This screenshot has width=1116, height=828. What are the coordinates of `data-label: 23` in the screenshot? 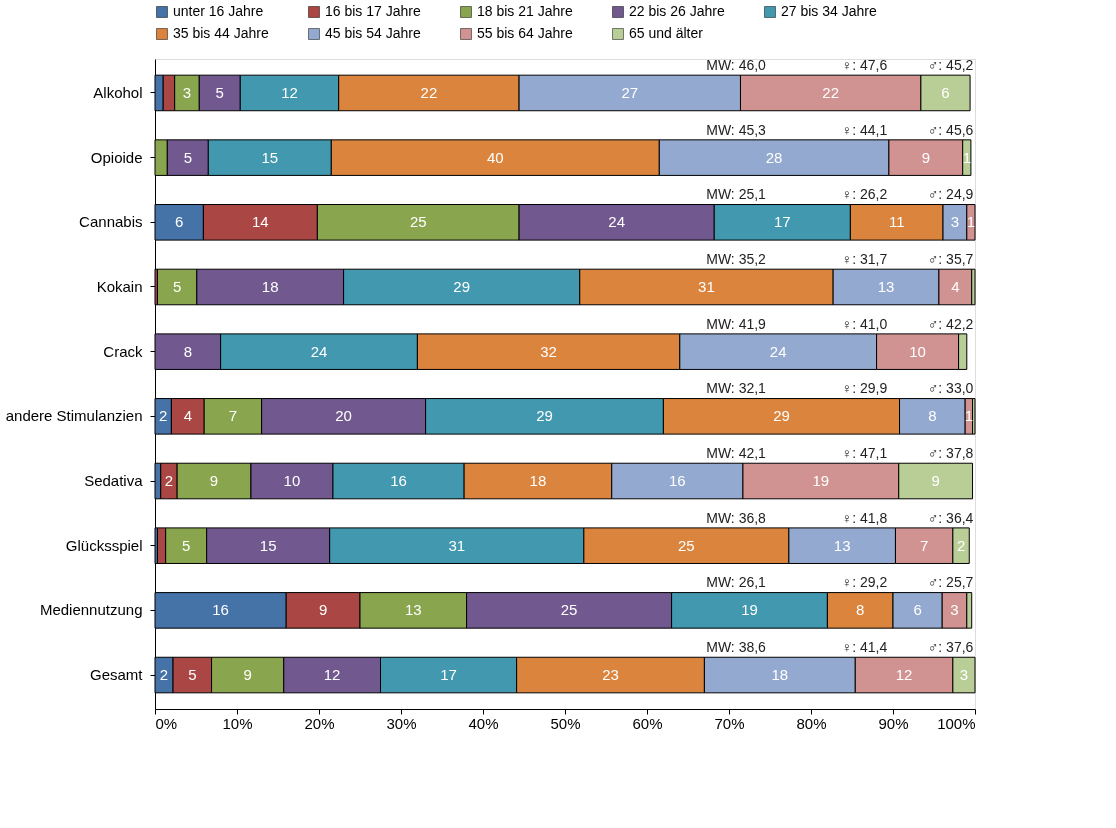 It's located at (610, 675).